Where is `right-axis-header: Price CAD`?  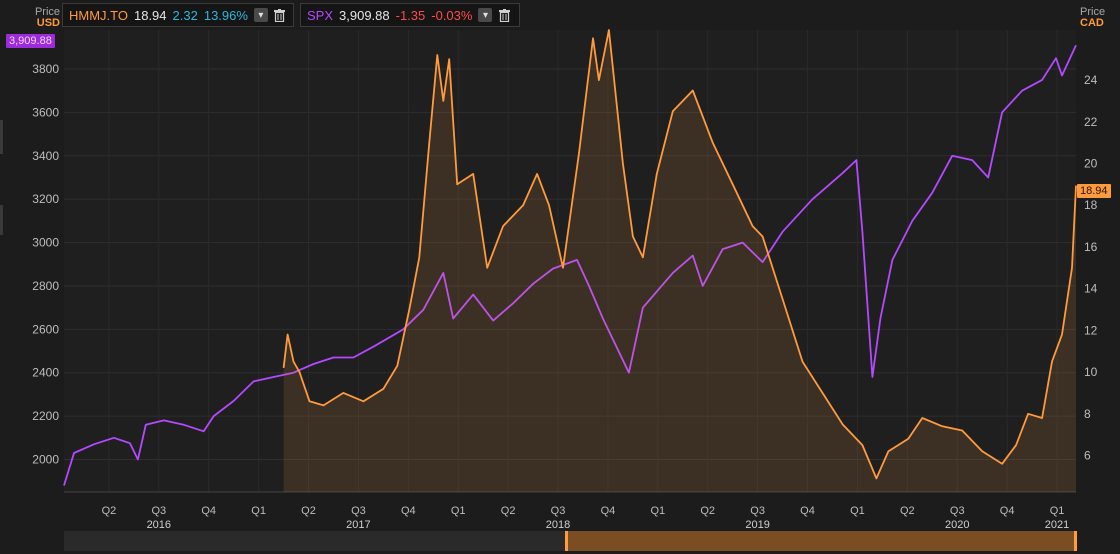
right-axis-header: Price CAD is located at coordinates (1095, 18).